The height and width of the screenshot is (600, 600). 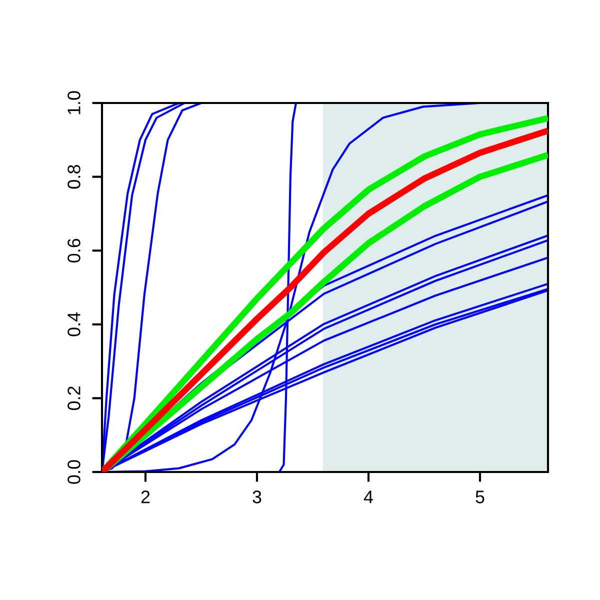 I want to click on x-tick-label: 4, so click(x=368, y=497).